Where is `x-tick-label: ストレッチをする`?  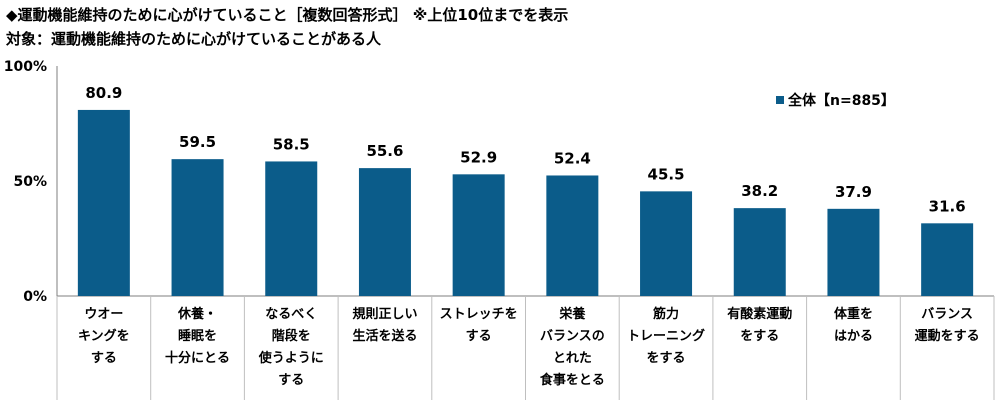 x-tick-label: ストレッチをする is located at coordinates (479, 325).